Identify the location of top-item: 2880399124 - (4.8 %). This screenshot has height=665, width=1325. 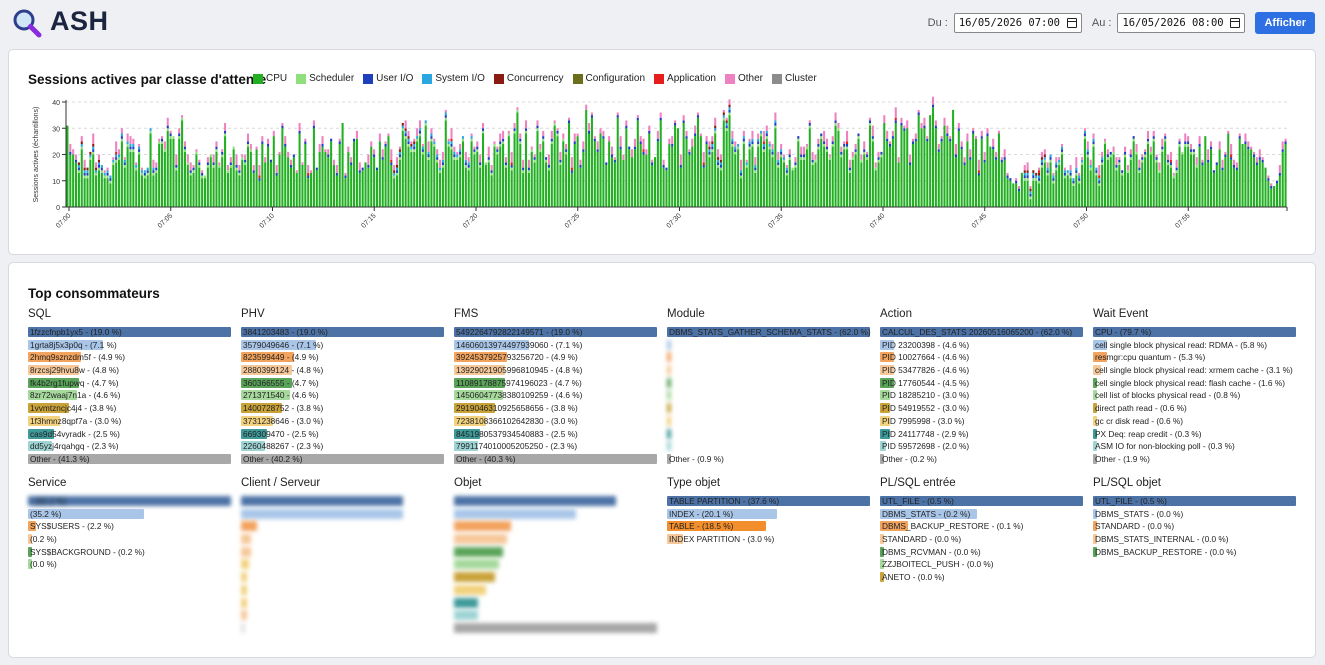
(342, 370).